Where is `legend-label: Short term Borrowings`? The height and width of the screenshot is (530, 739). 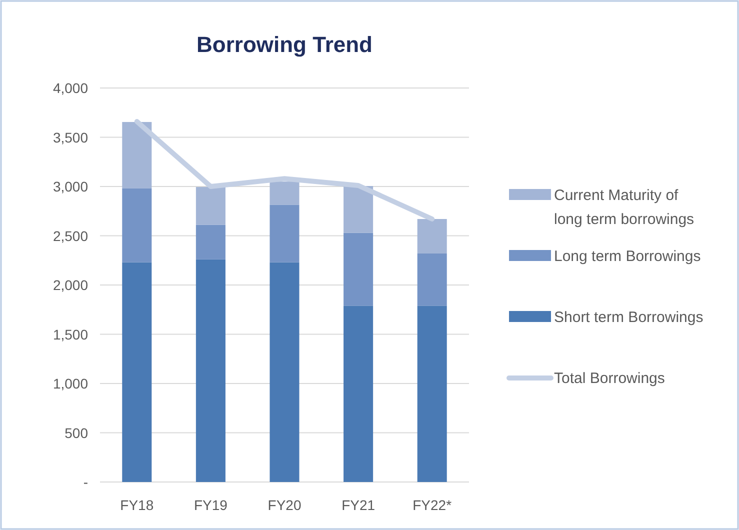
legend-label: Short term Borrowings is located at coordinates (629, 317).